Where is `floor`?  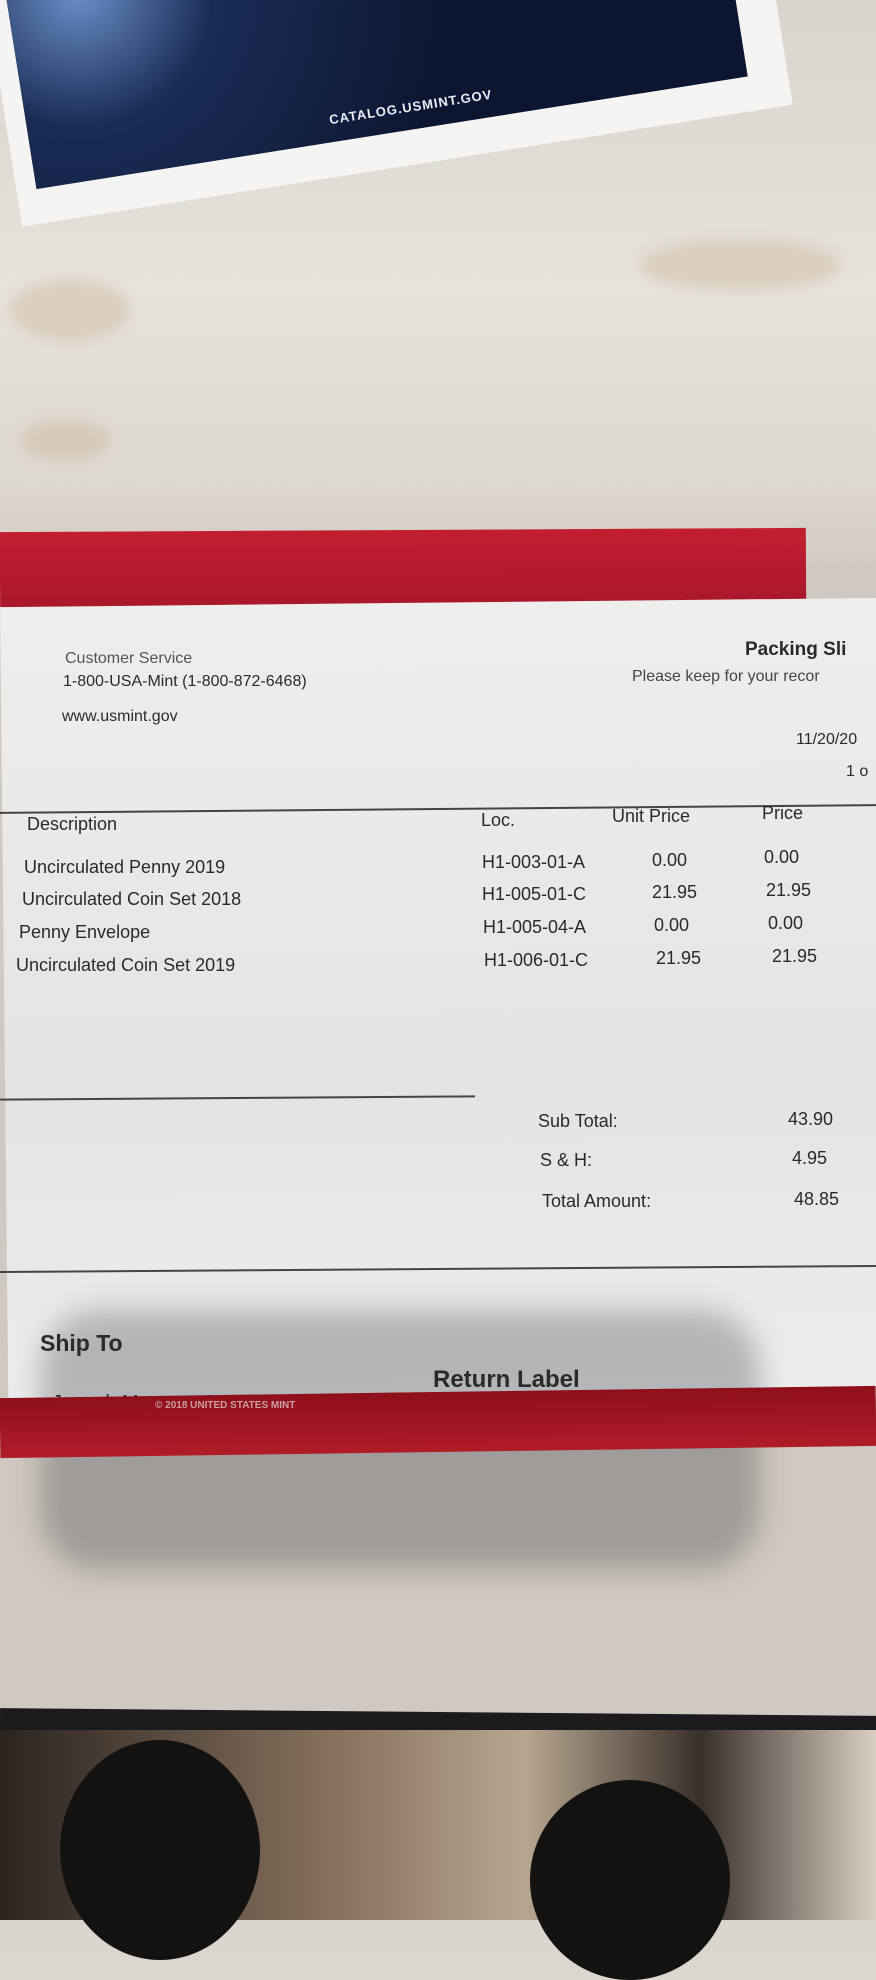 floor is located at coordinates (438, 1855).